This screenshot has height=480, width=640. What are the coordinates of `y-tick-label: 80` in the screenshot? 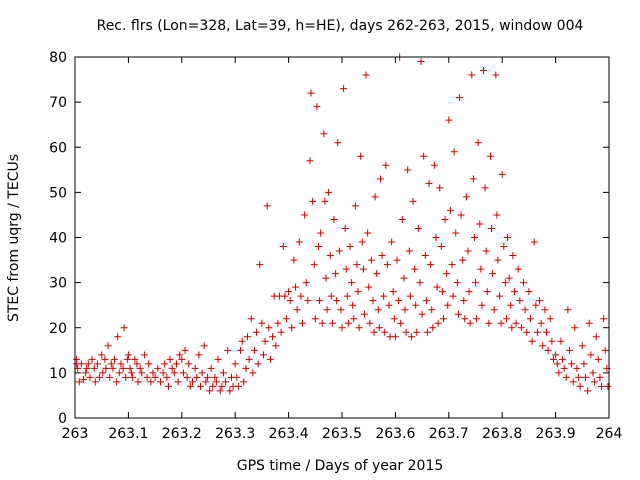 It's located at (58, 58).